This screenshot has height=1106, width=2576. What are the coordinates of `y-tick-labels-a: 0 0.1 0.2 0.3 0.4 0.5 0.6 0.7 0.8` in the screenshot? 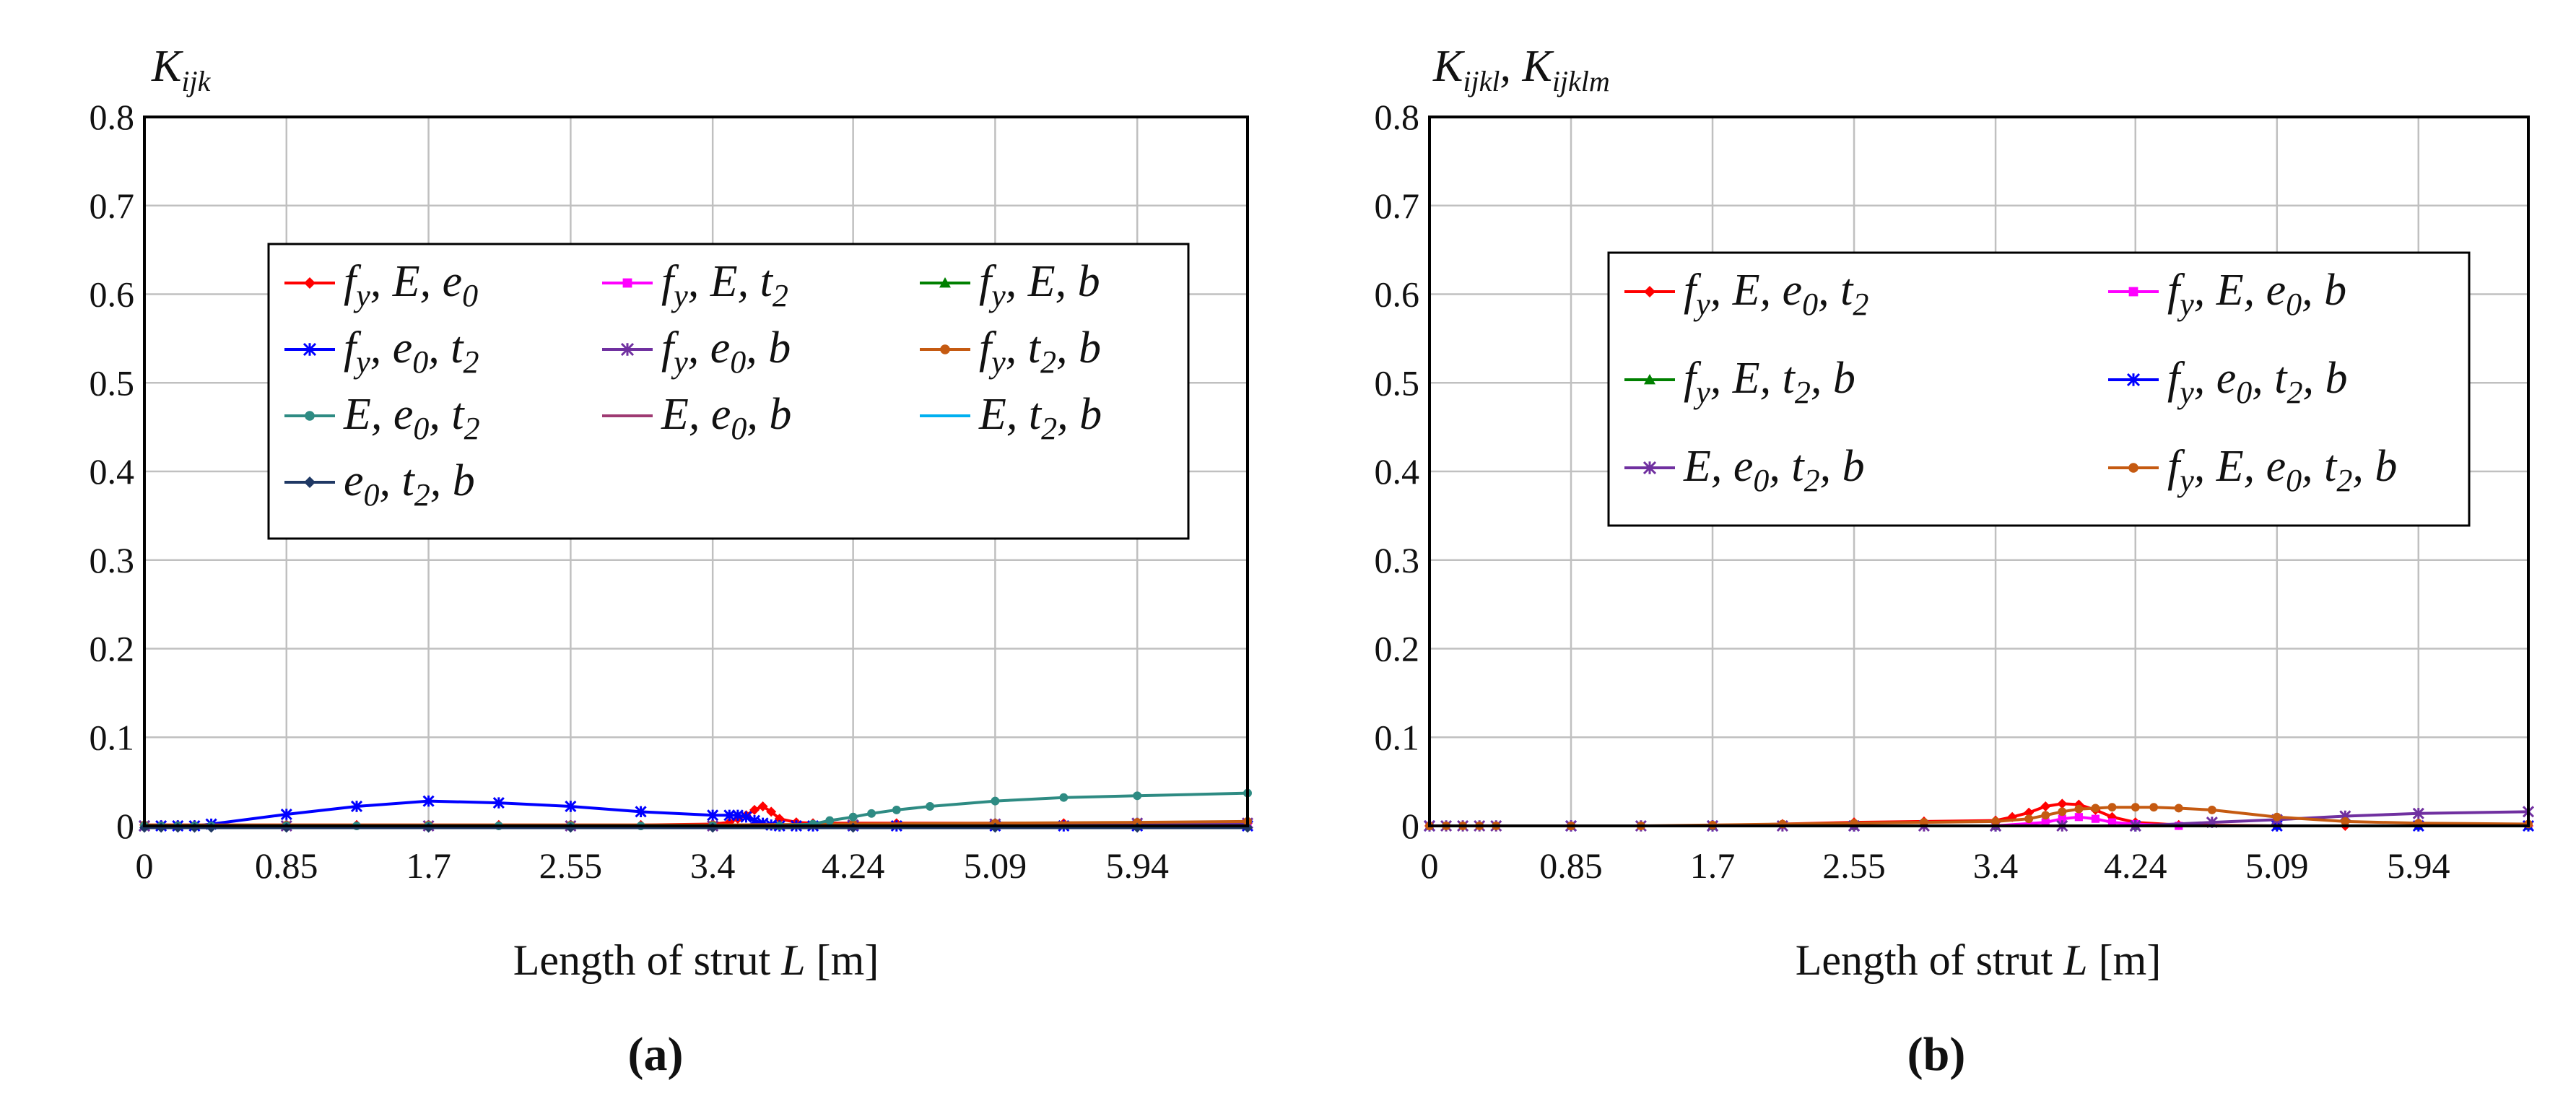 It's located at (112, 471).